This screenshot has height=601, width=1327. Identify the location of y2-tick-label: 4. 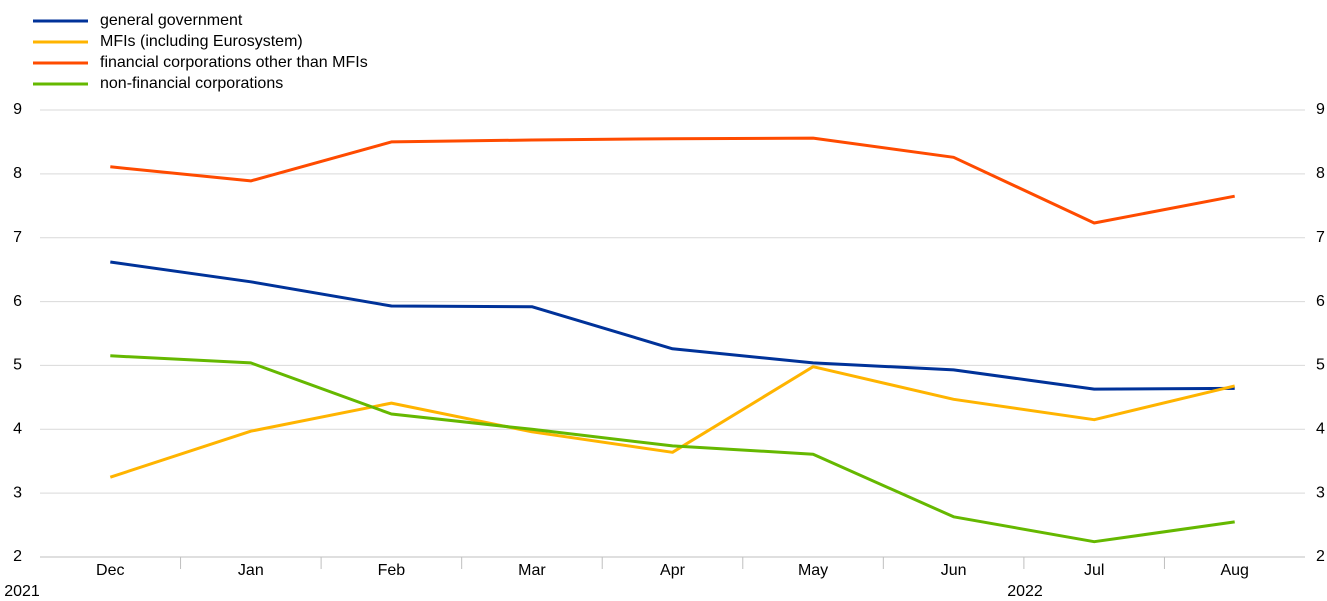
(1320, 429).